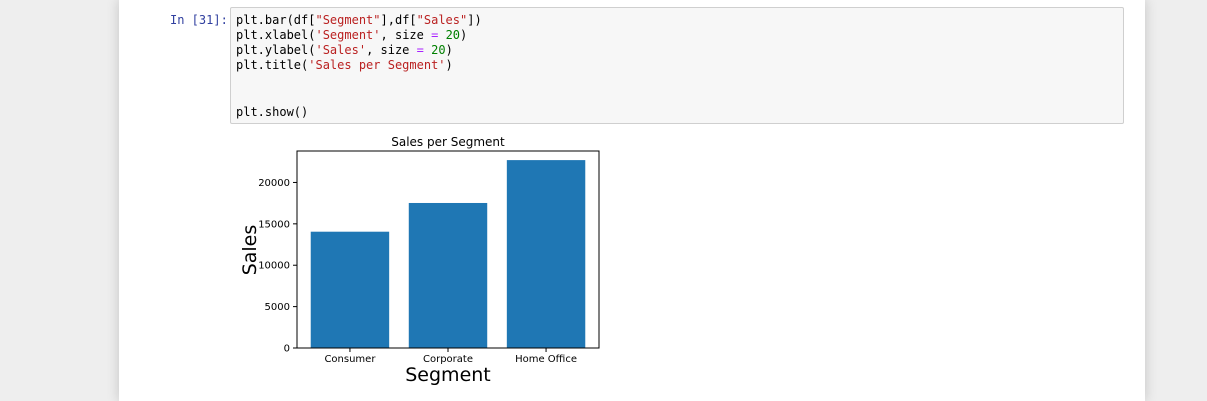  Describe the element at coordinates (546, 359) in the screenshot. I see `x-tick-label: Home Office` at that location.